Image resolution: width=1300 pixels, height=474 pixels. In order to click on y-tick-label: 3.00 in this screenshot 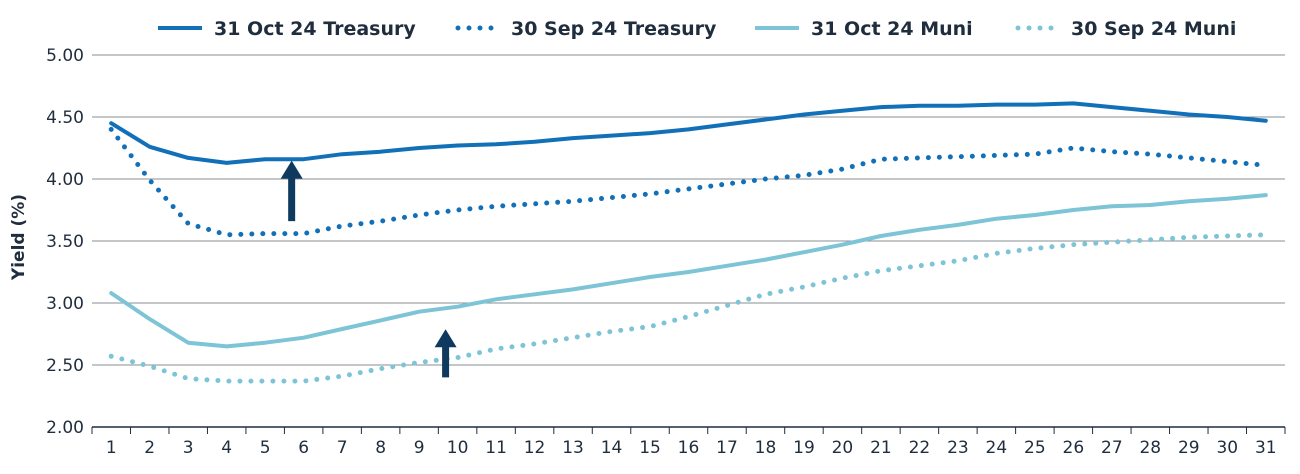, I will do `click(65, 304)`.